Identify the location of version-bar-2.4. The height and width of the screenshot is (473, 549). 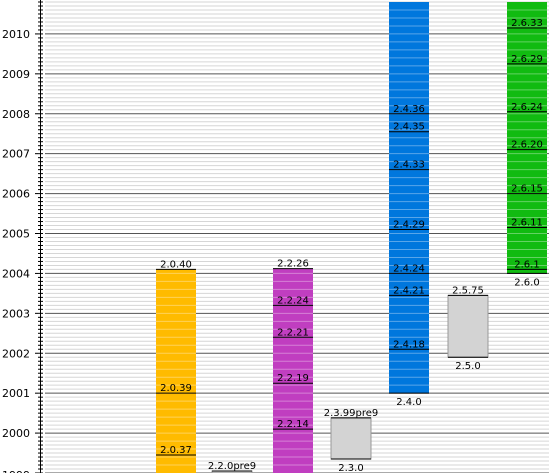
(409, 197).